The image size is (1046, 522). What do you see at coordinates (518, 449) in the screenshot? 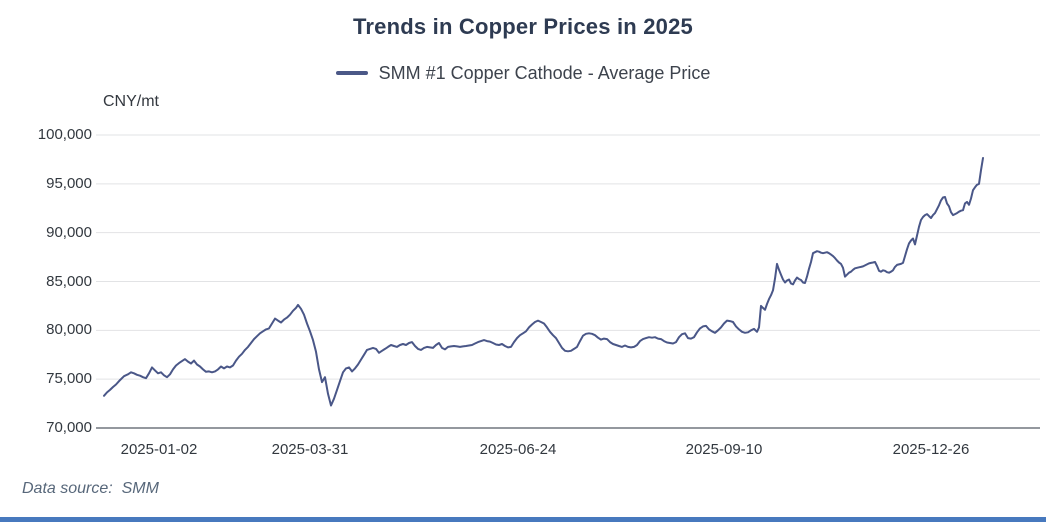
I see `x-tick-label: 2025-06-24` at bounding box center [518, 449].